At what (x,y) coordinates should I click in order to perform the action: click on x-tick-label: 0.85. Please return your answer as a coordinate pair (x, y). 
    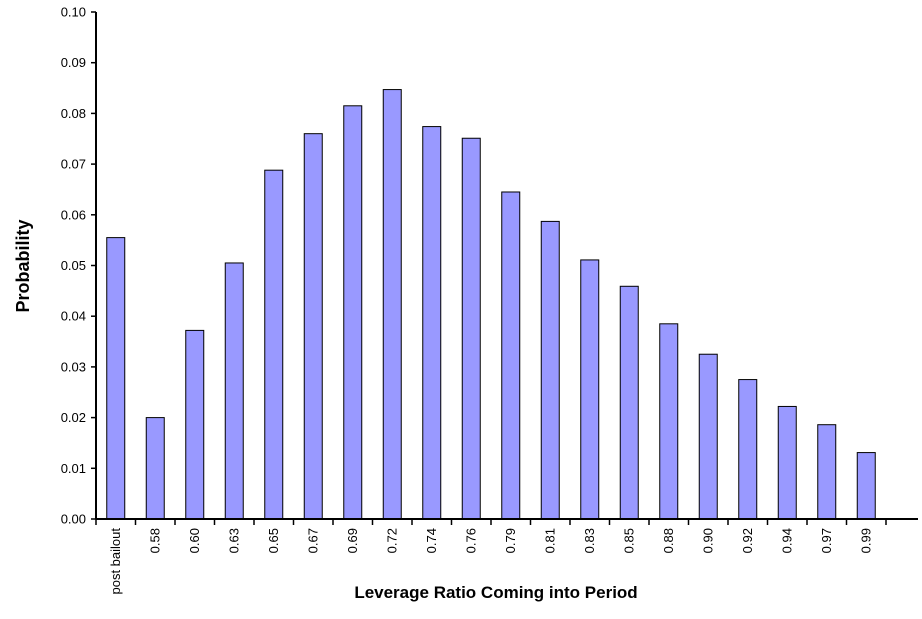
    Looking at the image, I should click on (628, 540).